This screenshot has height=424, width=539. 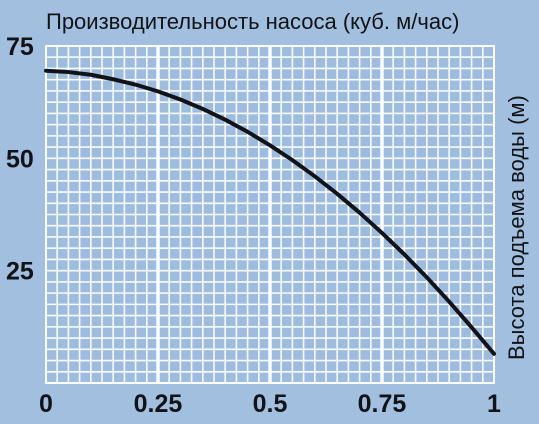 What do you see at coordinates (20, 47) in the screenshot?
I see `y-tick-label: 75` at bounding box center [20, 47].